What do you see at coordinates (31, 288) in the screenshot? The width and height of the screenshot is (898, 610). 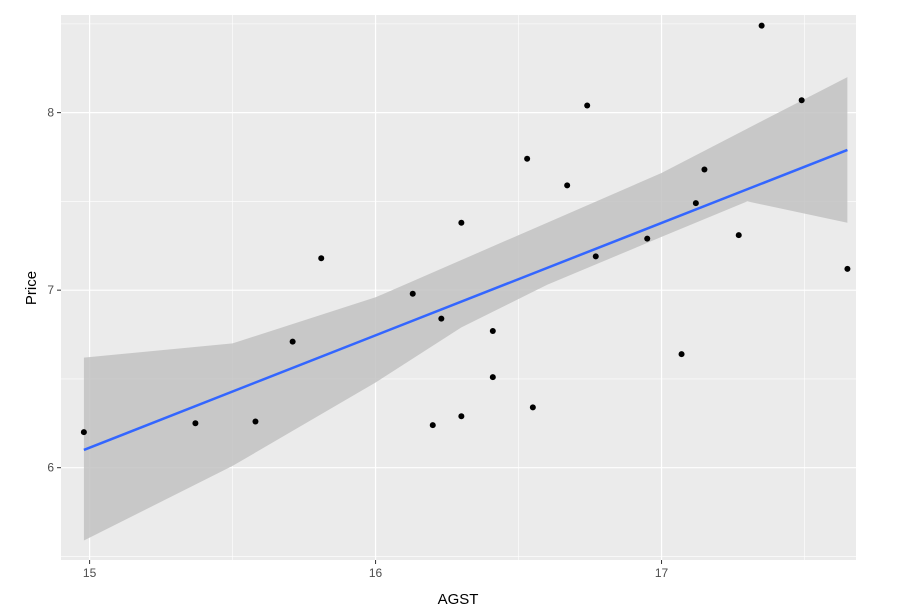 I see `y-axis-title: Price` at bounding box center [31, 288].